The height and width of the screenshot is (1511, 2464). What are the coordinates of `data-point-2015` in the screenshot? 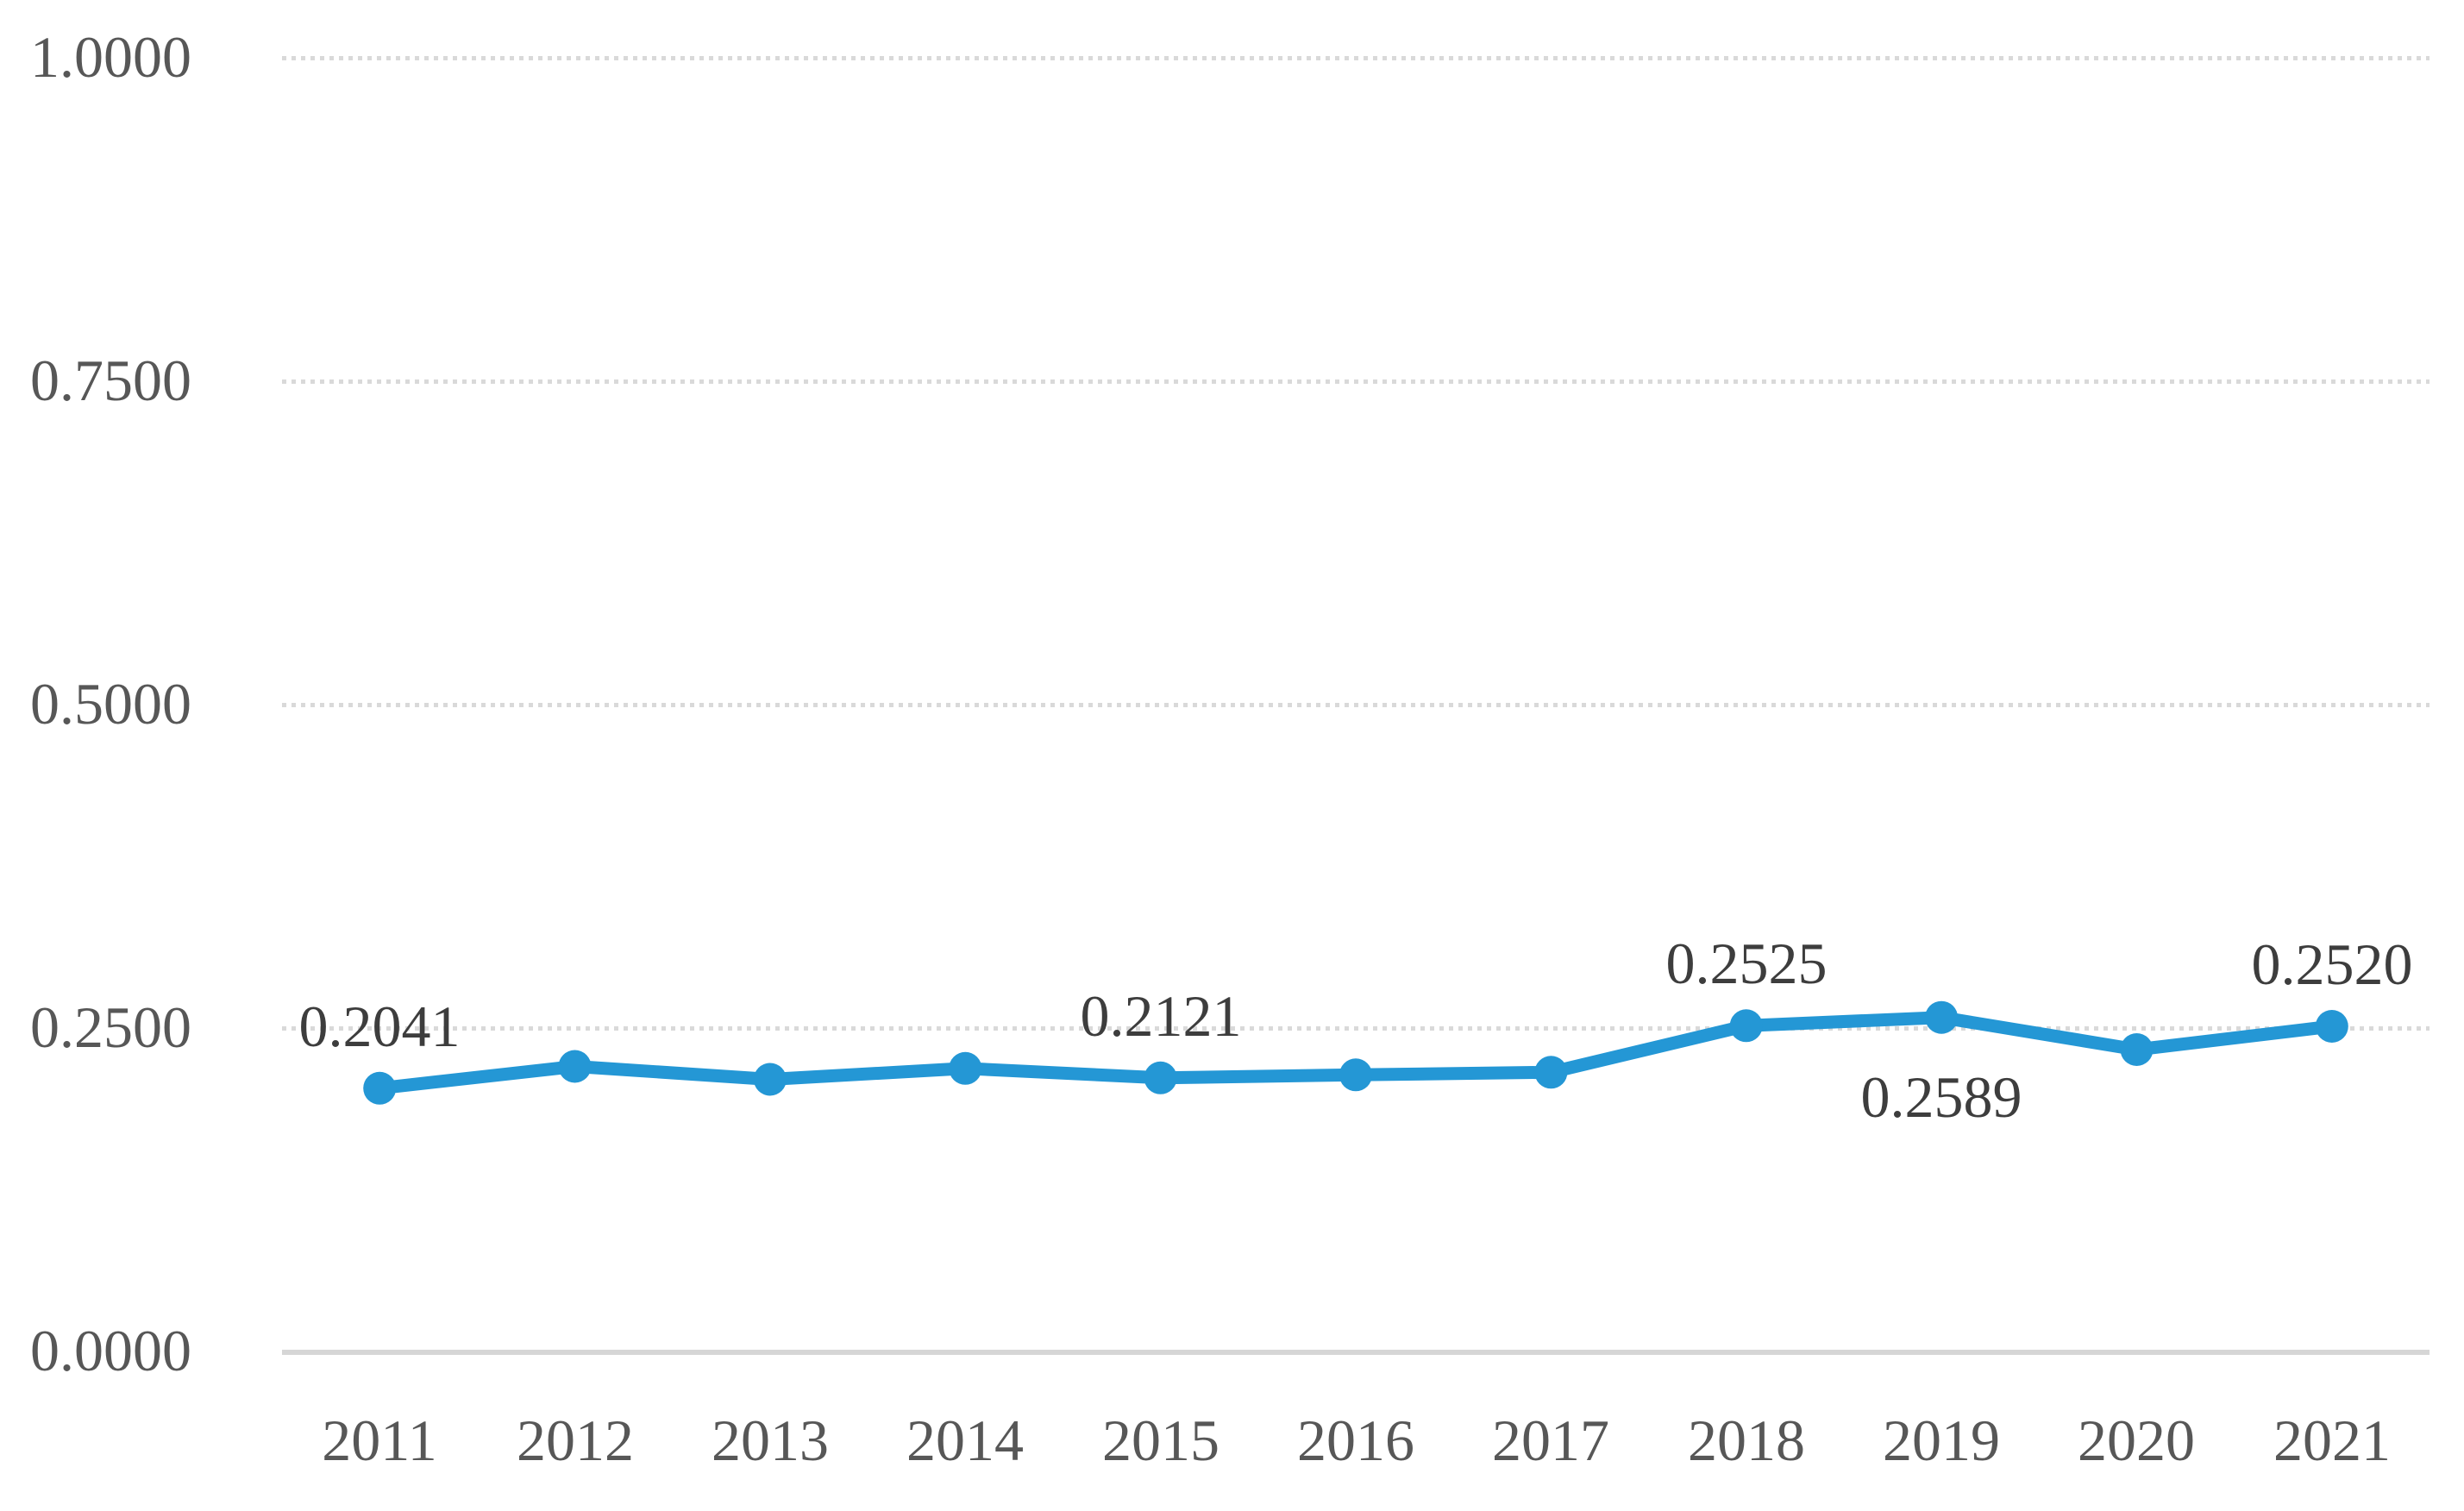 It's located at (1160, 1077).